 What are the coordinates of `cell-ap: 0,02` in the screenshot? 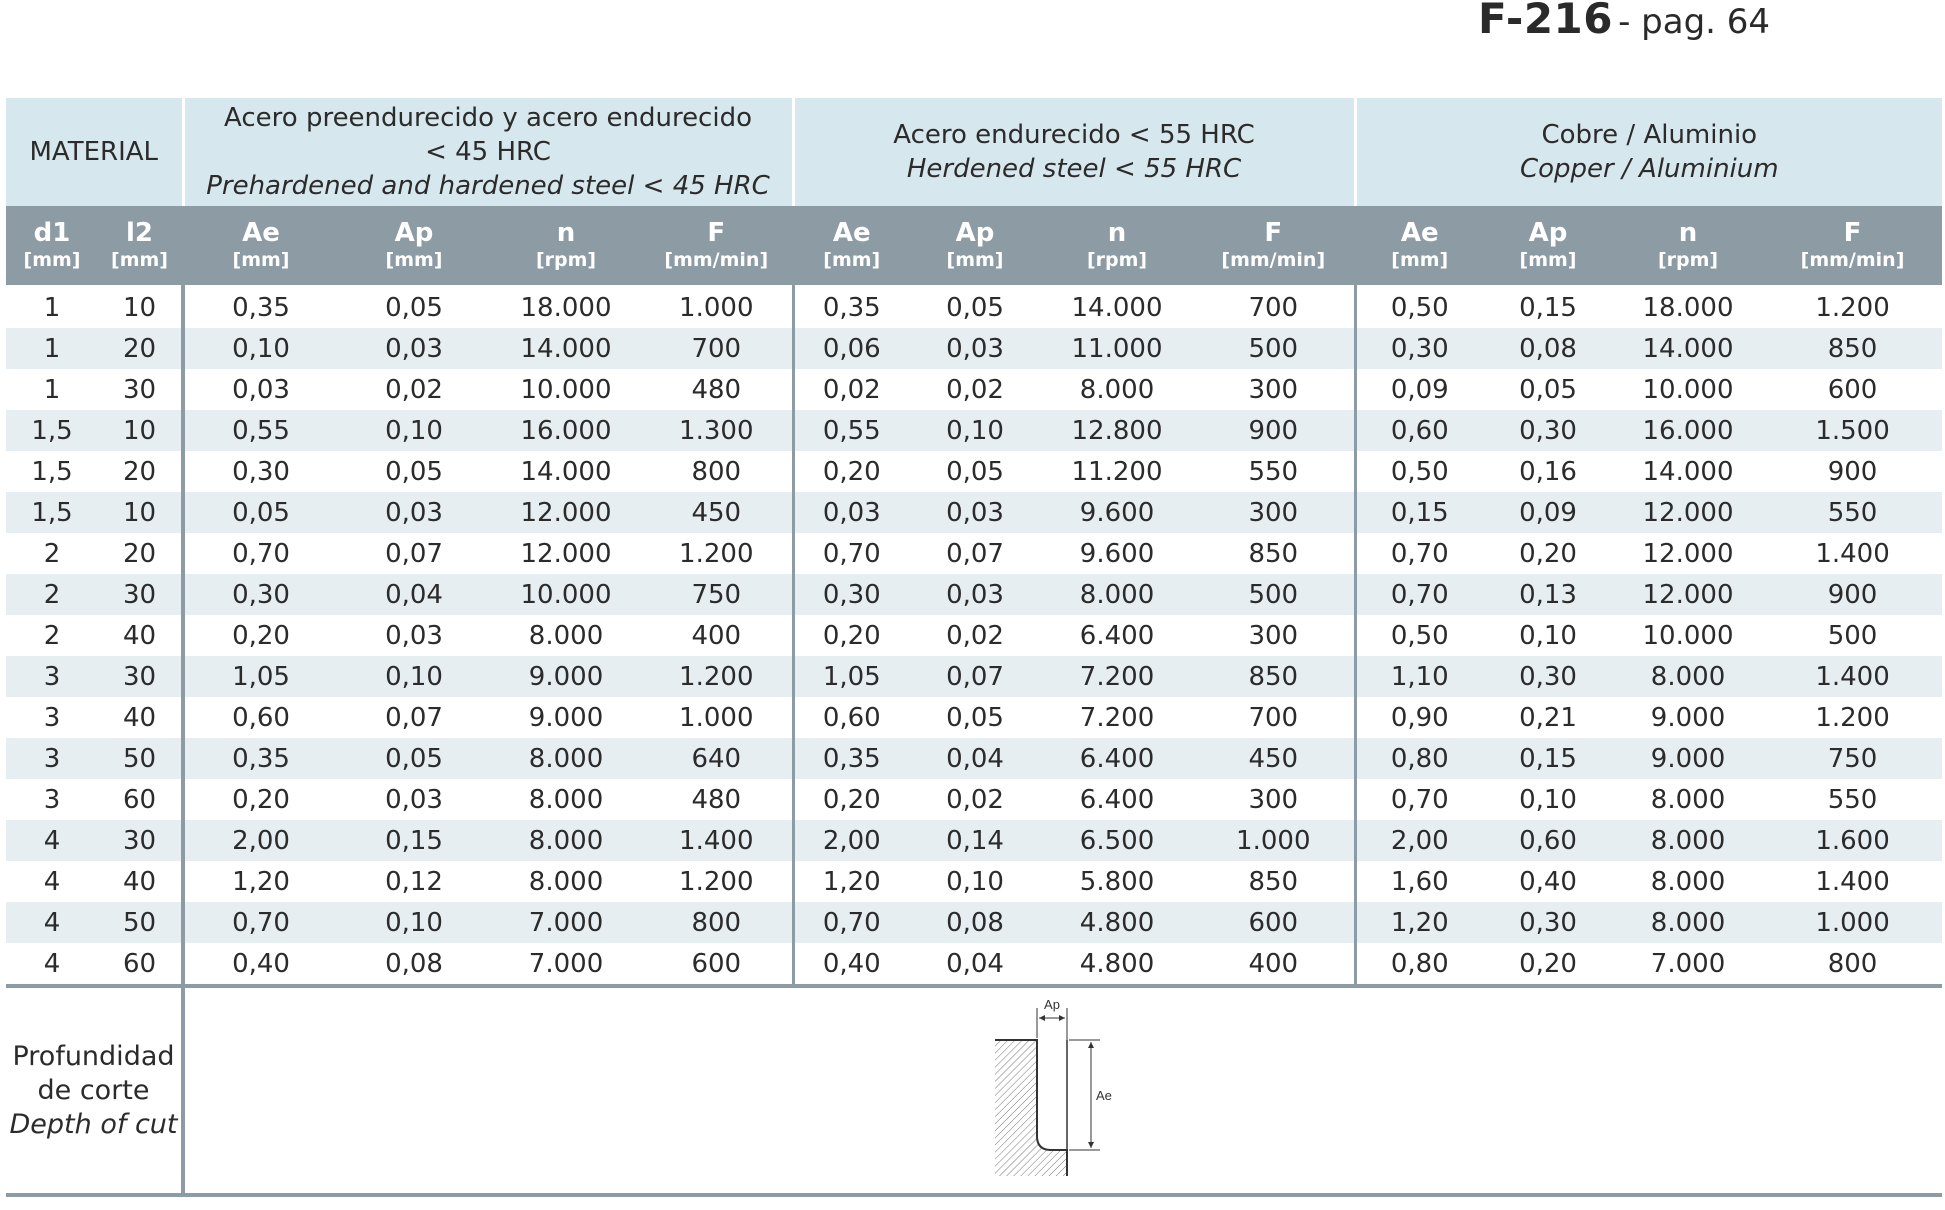 It's located at (414, 389).